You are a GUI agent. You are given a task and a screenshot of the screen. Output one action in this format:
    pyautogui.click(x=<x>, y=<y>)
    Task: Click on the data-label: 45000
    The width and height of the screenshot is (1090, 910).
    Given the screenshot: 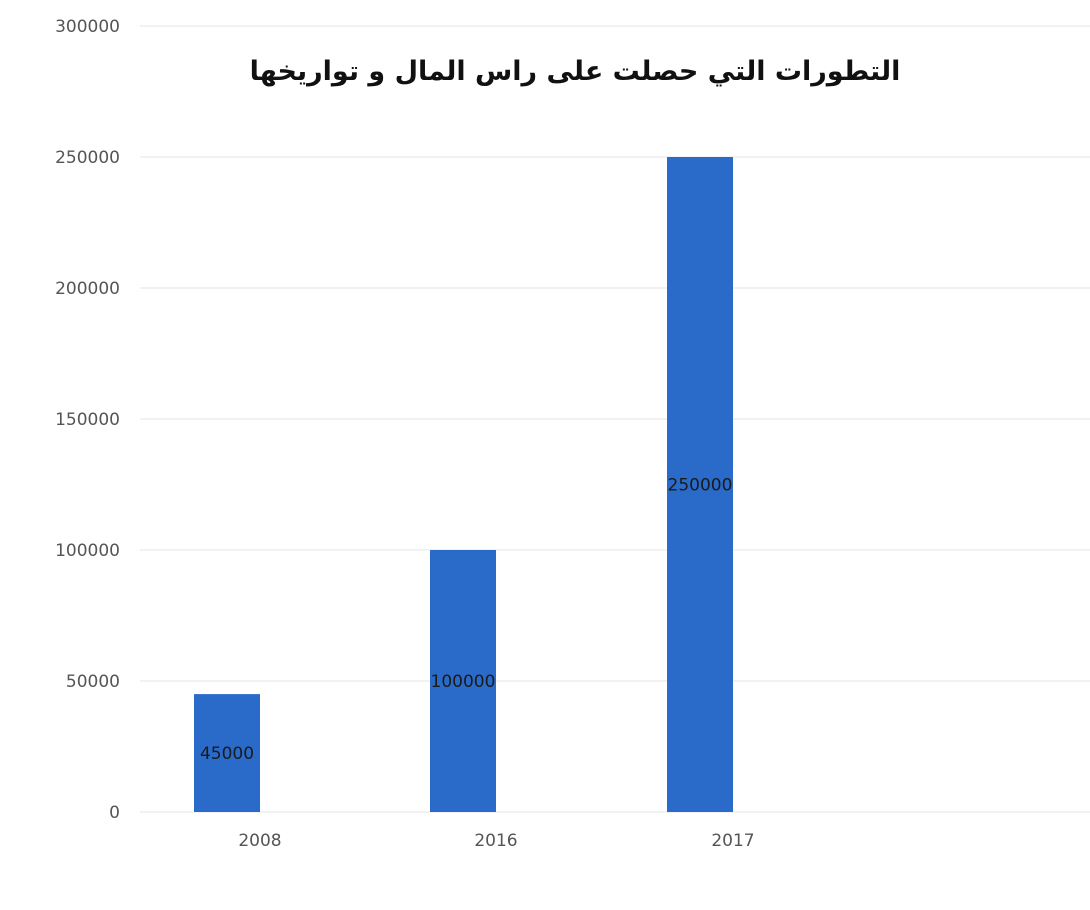 What is the action you would take?
    pyautogui.click(x=227, y=754)
    